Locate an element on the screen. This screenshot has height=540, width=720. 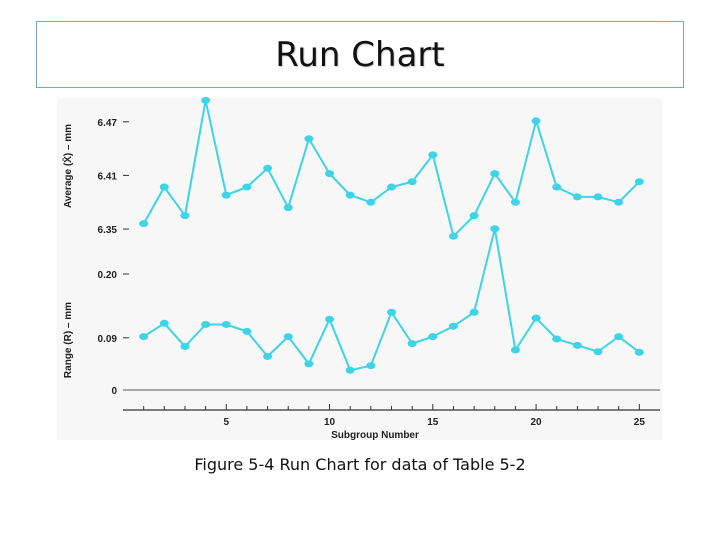
range-y-tick-label: 0.20 is located at coordinates (108, 275).